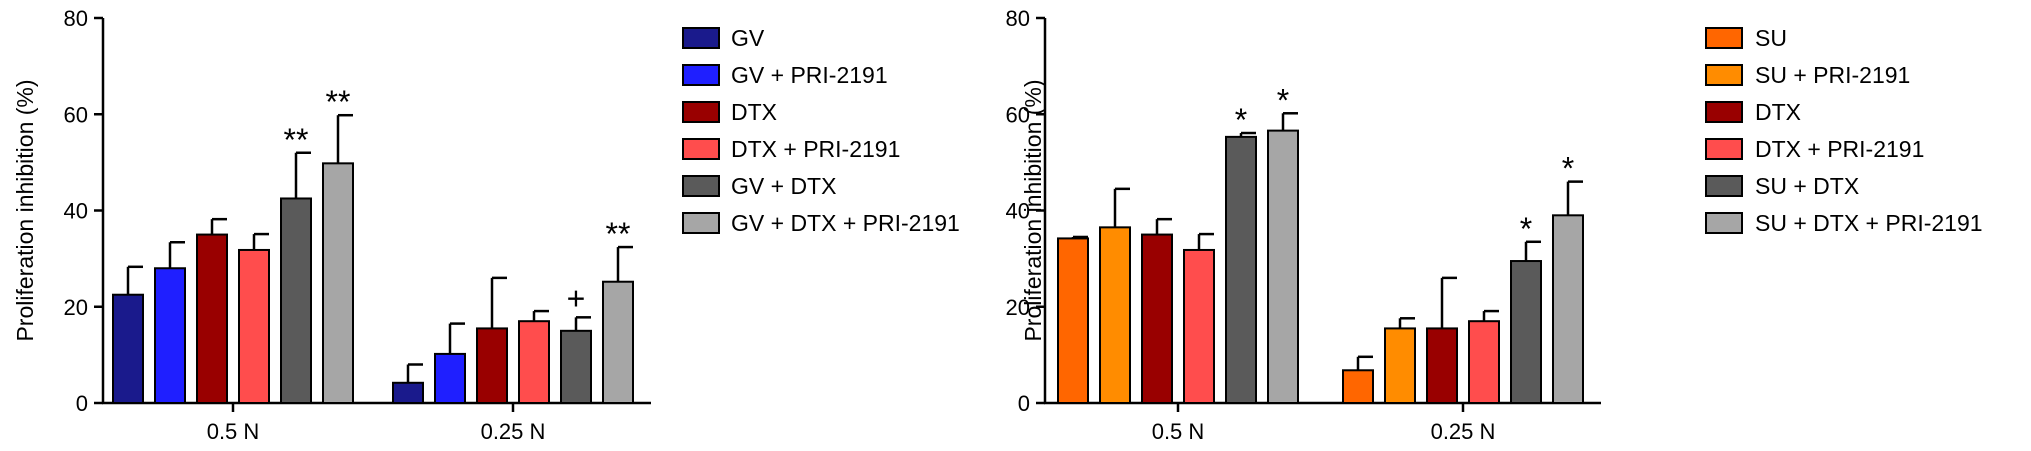  What do you see at coordinates (1832, 75) in the screenshot?
I see `legend-label: SU + PRI-2191` at bounding box center [1832, 75].